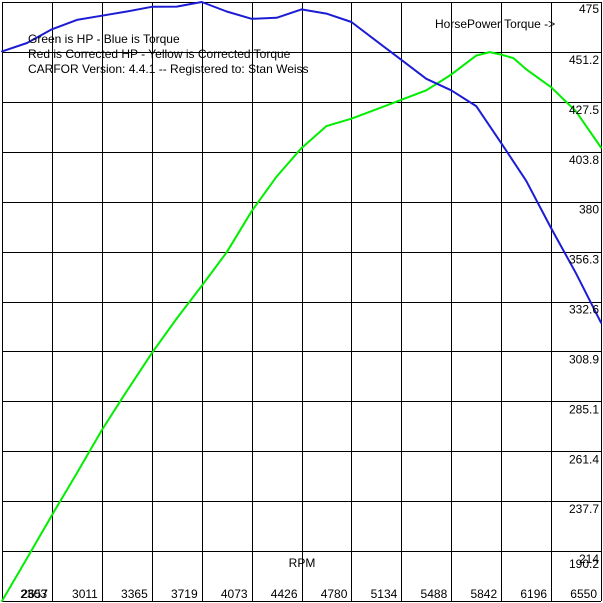 The width and height of the screenshot is (603, 603). I want to click on x-tick-label: 5488, so click(434, 594).